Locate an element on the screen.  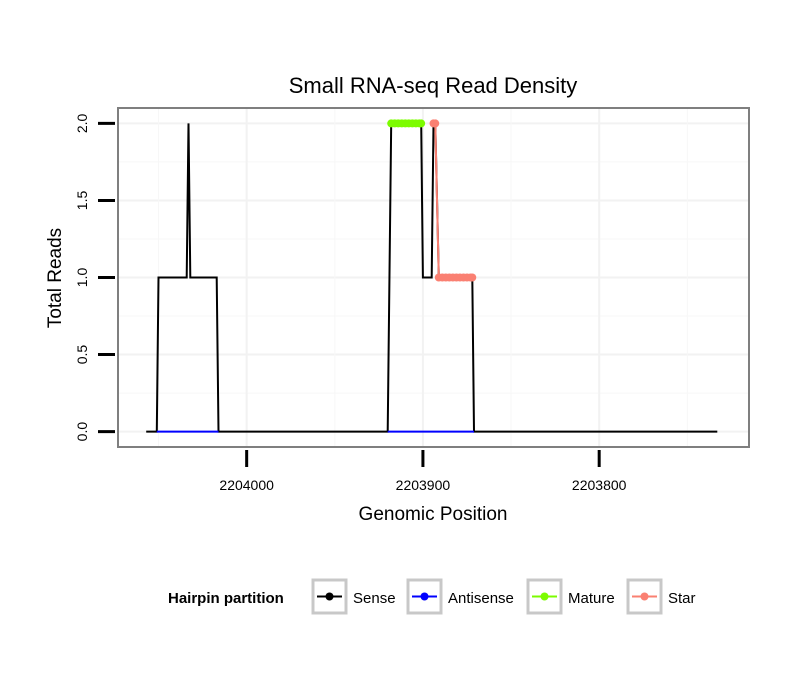
mature-point is located at coordinates (421, 123).